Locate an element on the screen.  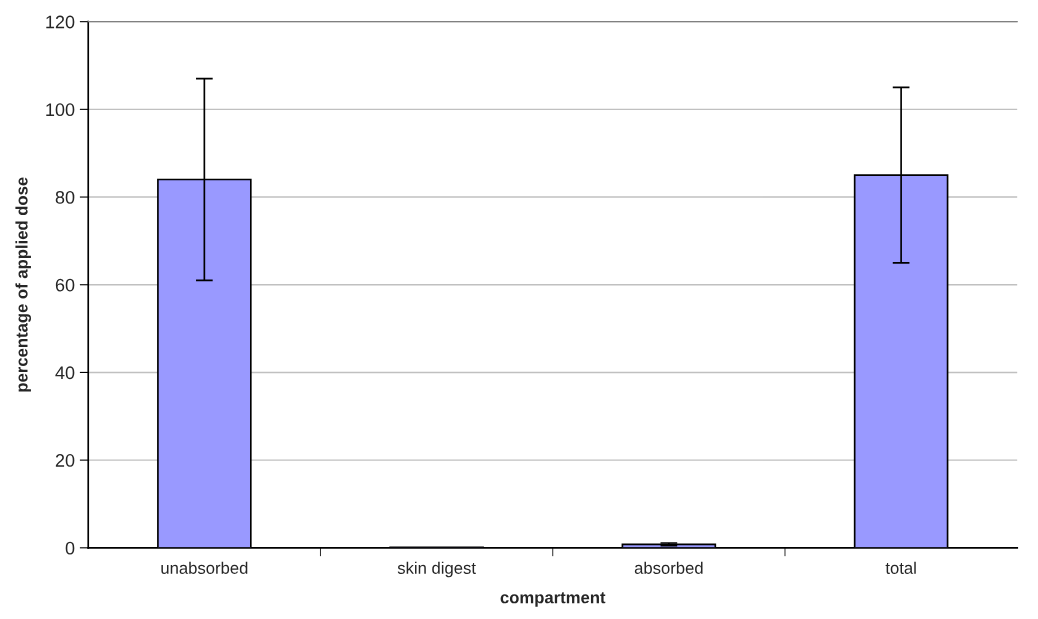
x-axis-title: compartment is located at coordinates (553, 599).